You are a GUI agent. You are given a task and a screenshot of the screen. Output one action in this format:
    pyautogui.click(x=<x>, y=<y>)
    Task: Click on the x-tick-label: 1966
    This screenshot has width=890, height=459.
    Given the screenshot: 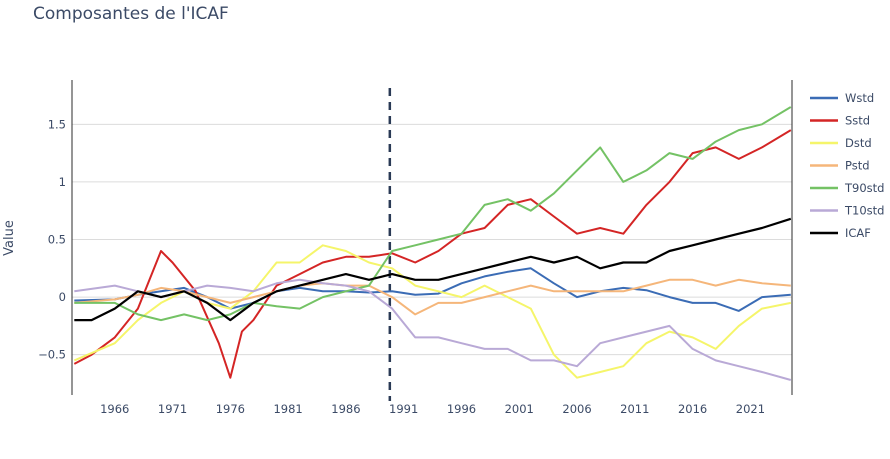 What is the action you would take?
    pyautogui.click(x=114, y=409)
    